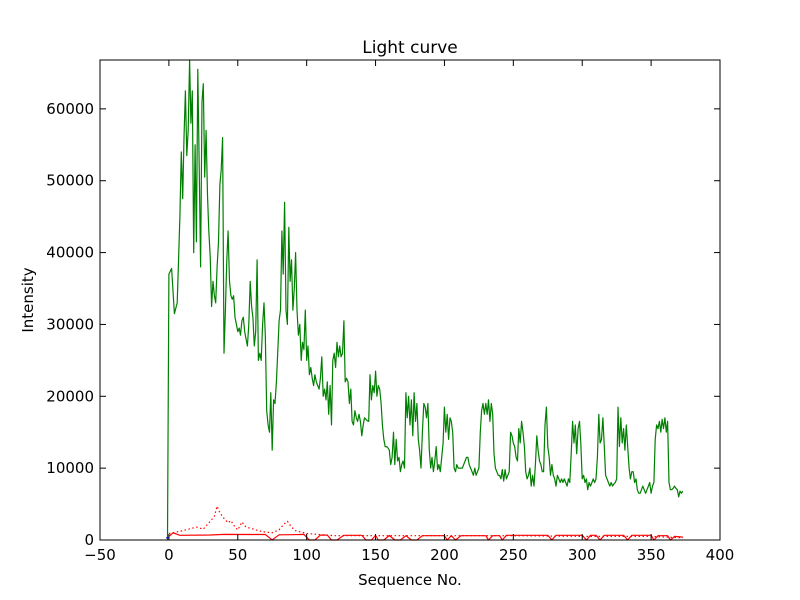  Describe the element at coordinates (409, 48) in the screenshot. I see `chart-title: Light curve` at that location.